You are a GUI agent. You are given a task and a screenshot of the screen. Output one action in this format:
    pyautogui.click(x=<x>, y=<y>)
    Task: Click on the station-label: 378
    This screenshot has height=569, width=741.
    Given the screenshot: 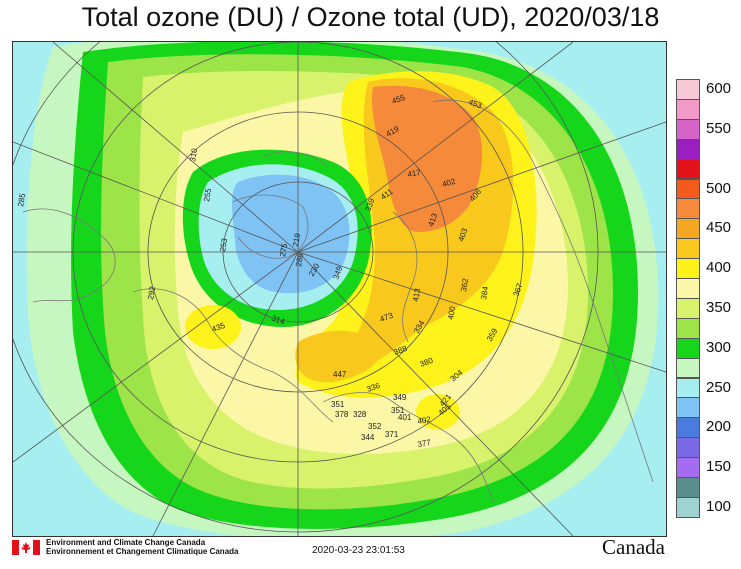 What is the action you would take?
    pyautogui.click(x=342, y=414)
    